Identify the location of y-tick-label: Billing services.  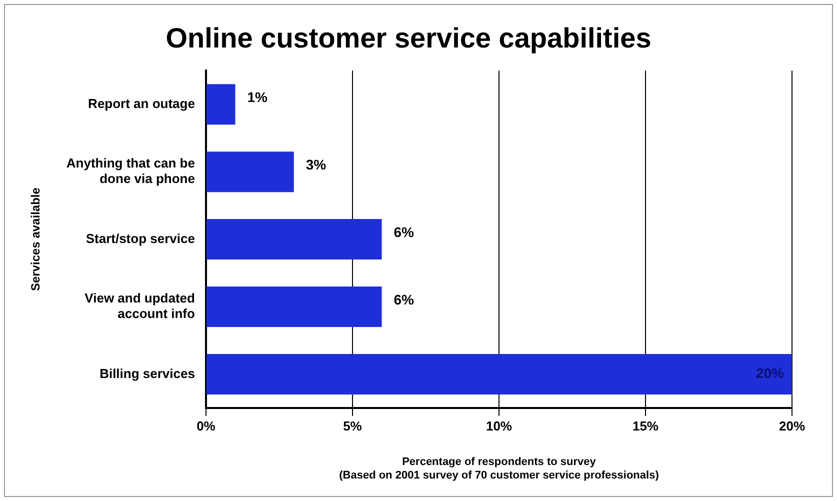
(147, 373).